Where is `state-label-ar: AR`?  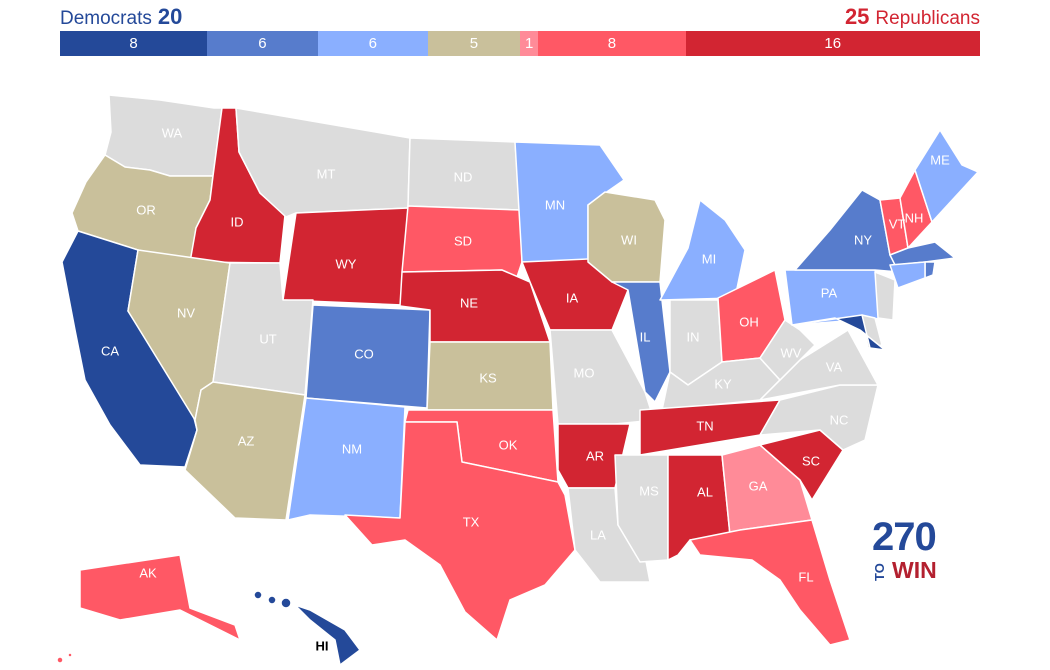
state-label-ar: AR is located at coordinates (595, 455).